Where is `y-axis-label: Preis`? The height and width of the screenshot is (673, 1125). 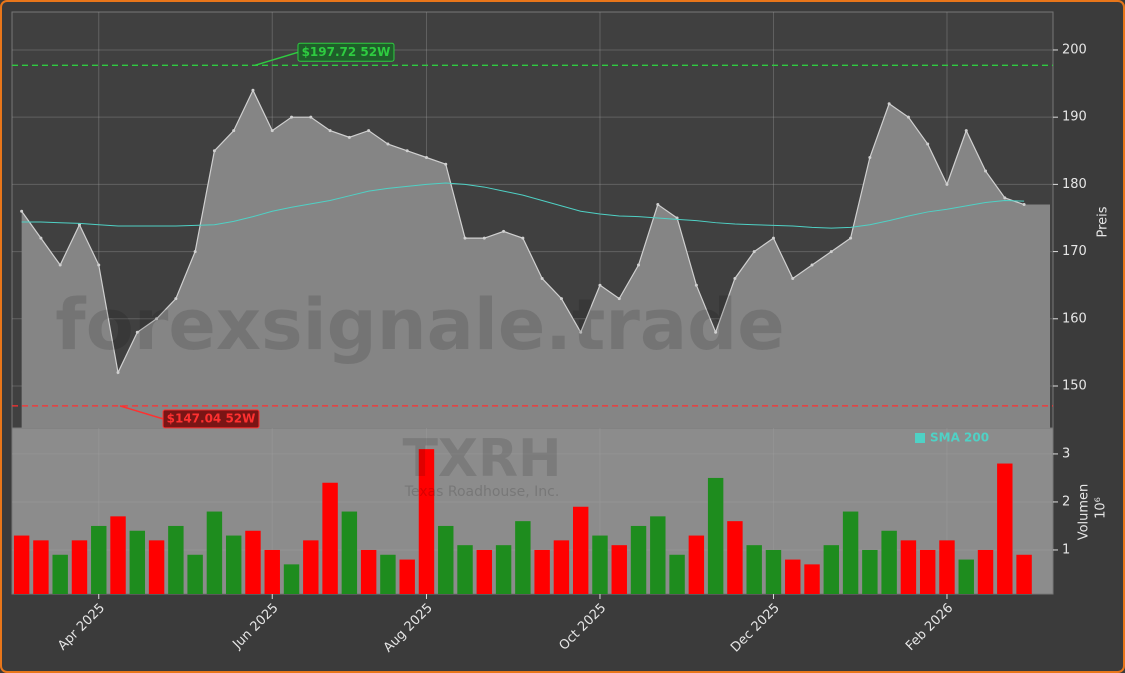 y-axis-label: Preis is located at coordinates (1103, 221).